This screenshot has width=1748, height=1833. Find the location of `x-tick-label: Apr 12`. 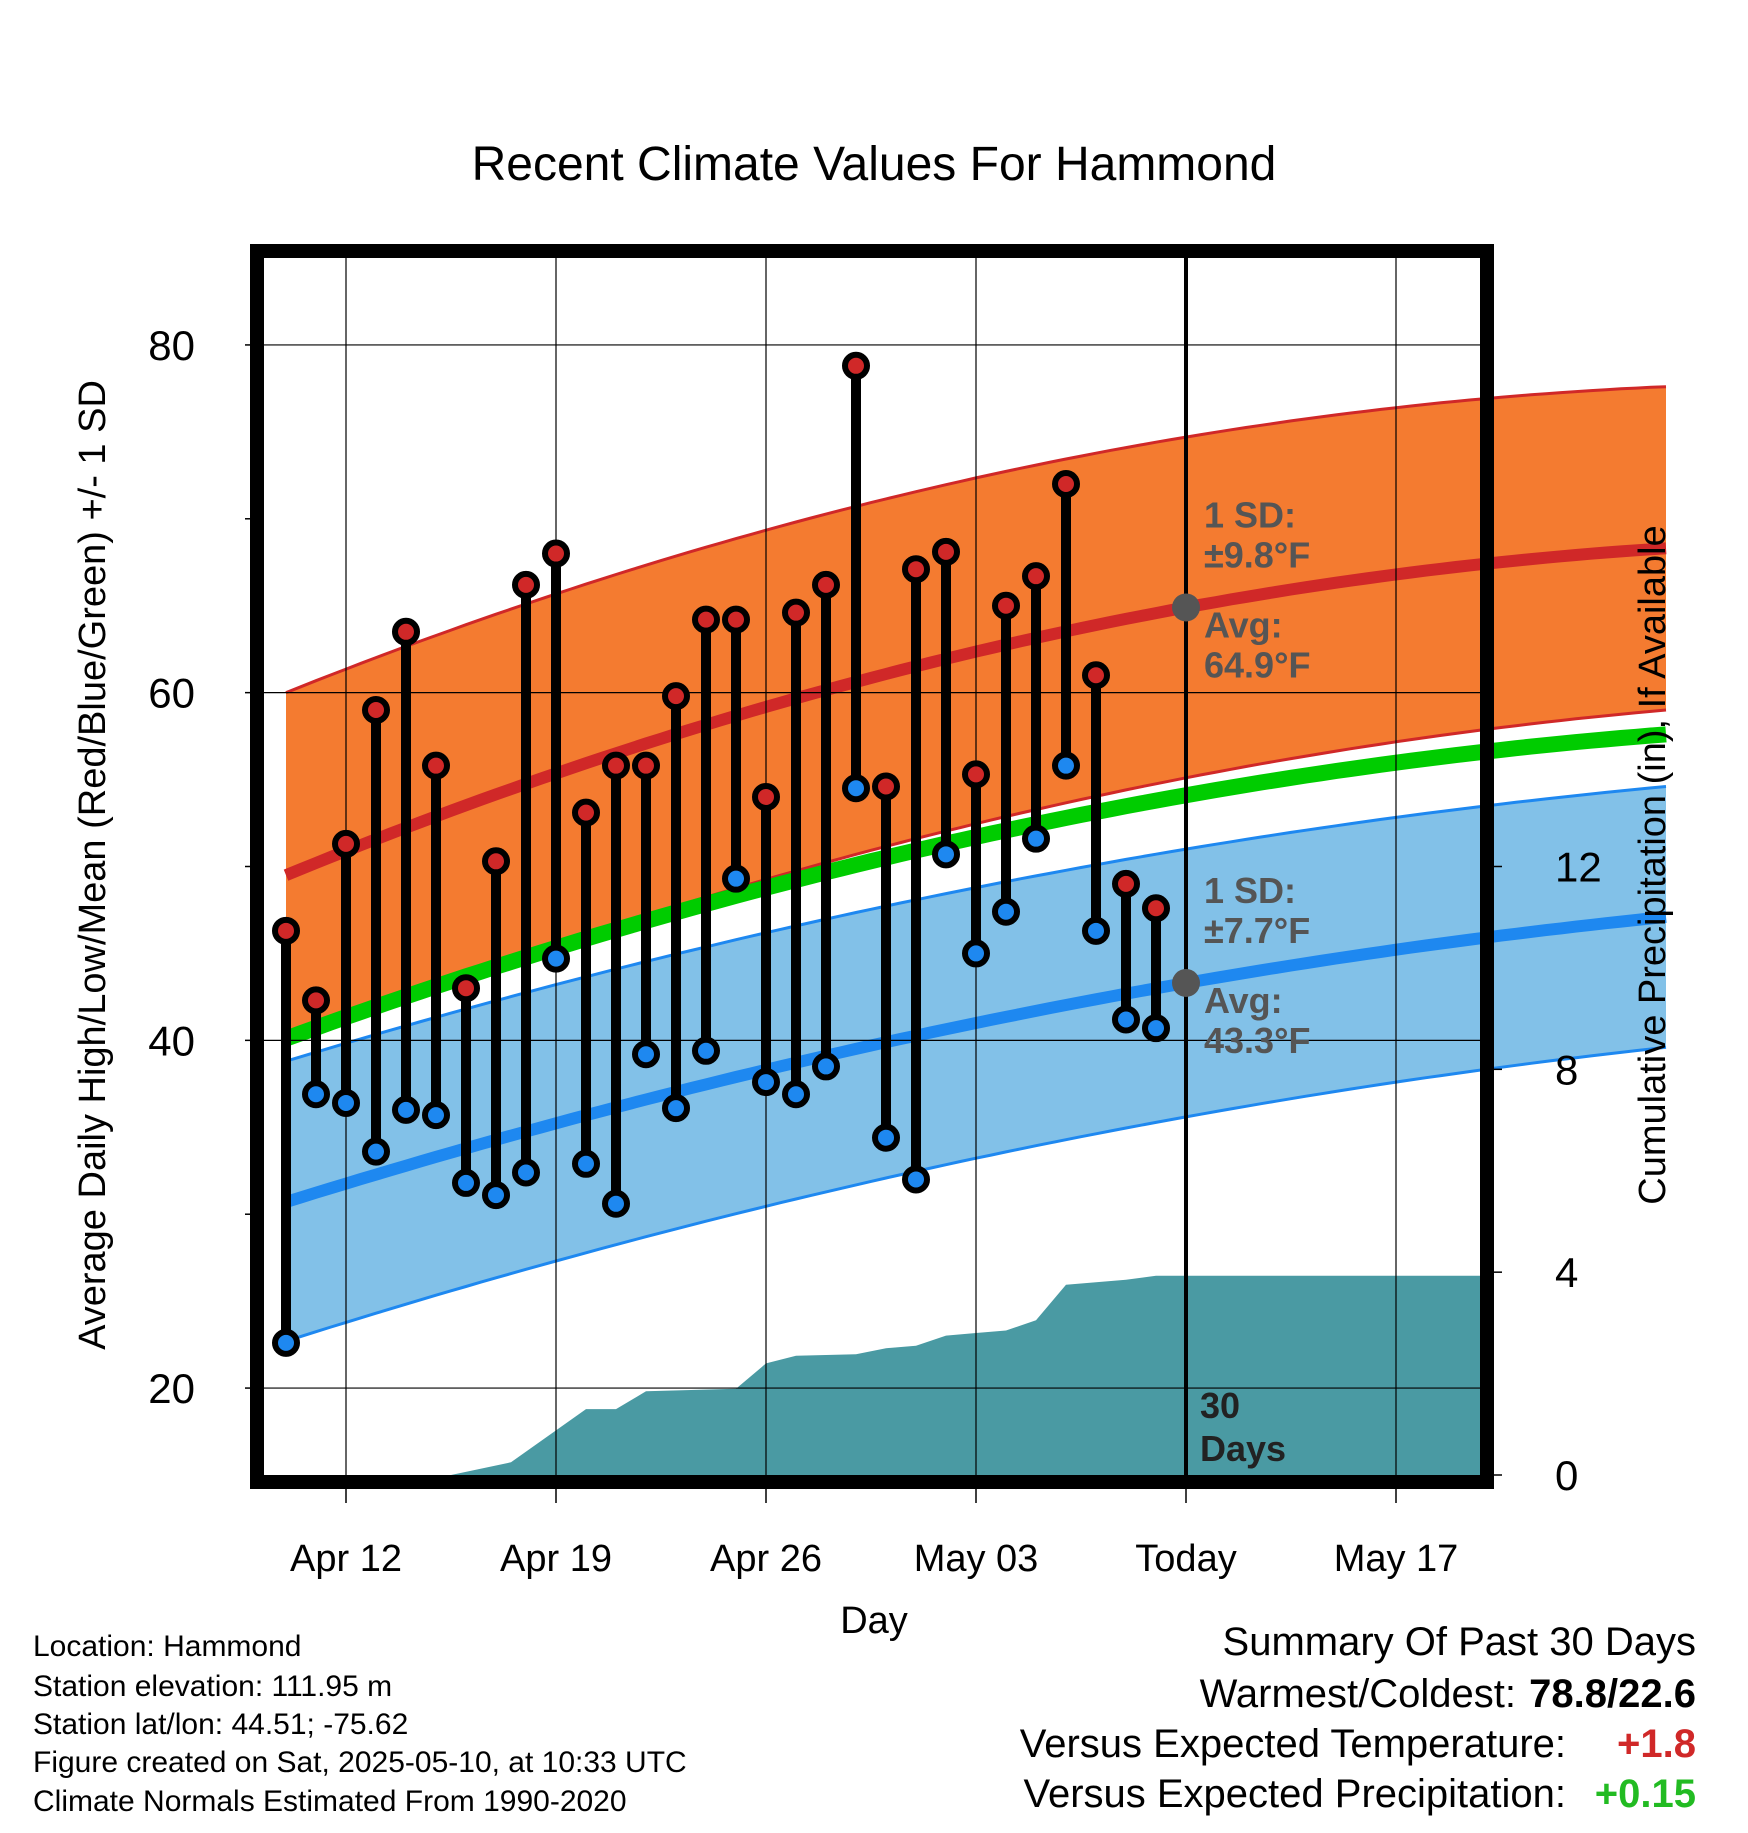

x-tick-label: Apr 12 is located at coordinates (346, 1559).